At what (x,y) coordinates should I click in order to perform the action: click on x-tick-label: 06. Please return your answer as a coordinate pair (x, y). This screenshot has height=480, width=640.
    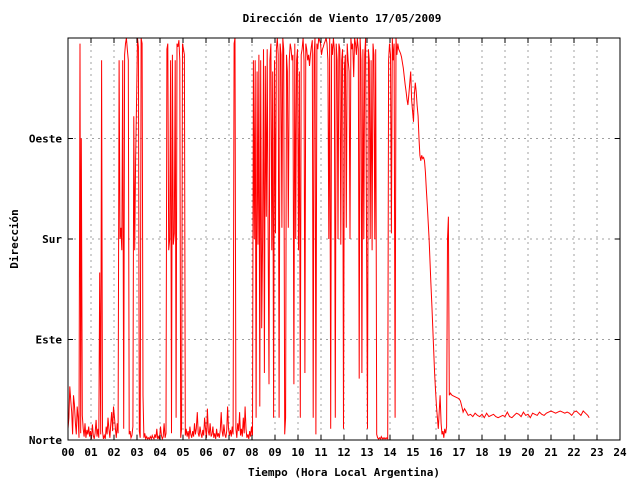
    Looking at the image, I should click on (206, 452).